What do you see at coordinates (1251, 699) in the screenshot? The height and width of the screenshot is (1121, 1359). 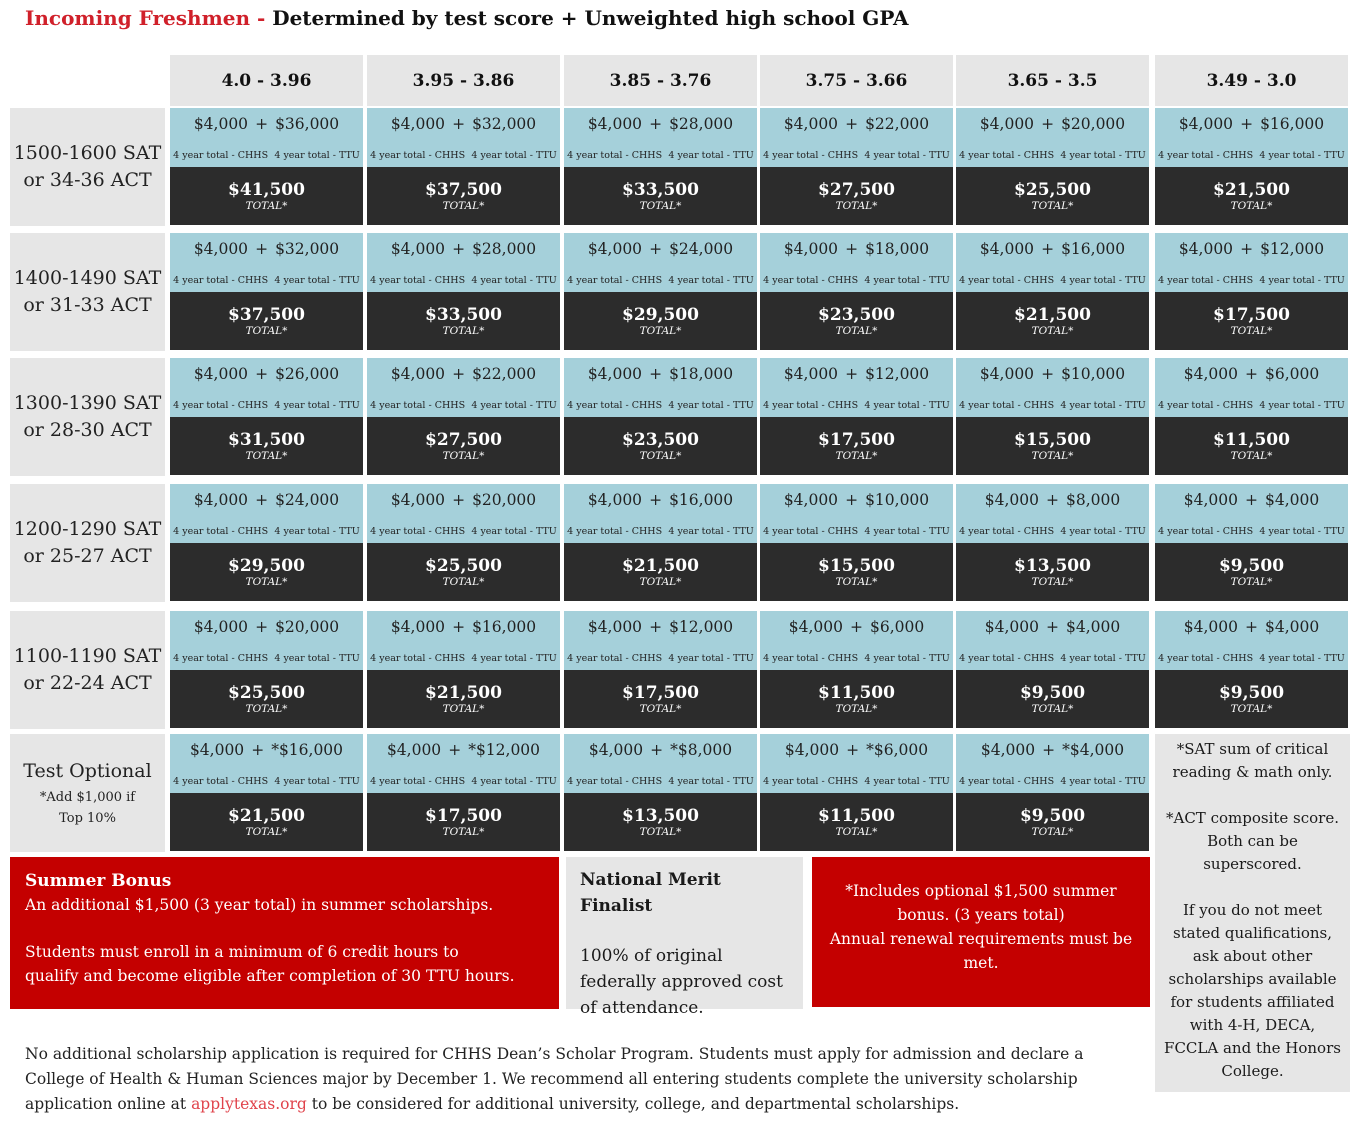 I see `award-total: $9,500 TOTAL*` at bounding box center [1251, 699].